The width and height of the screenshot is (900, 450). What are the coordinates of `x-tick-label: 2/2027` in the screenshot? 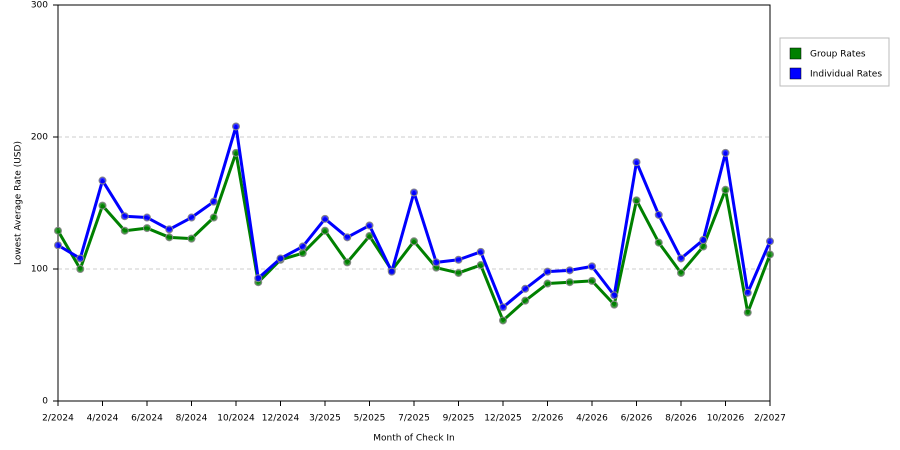 It's located at (770, 419).